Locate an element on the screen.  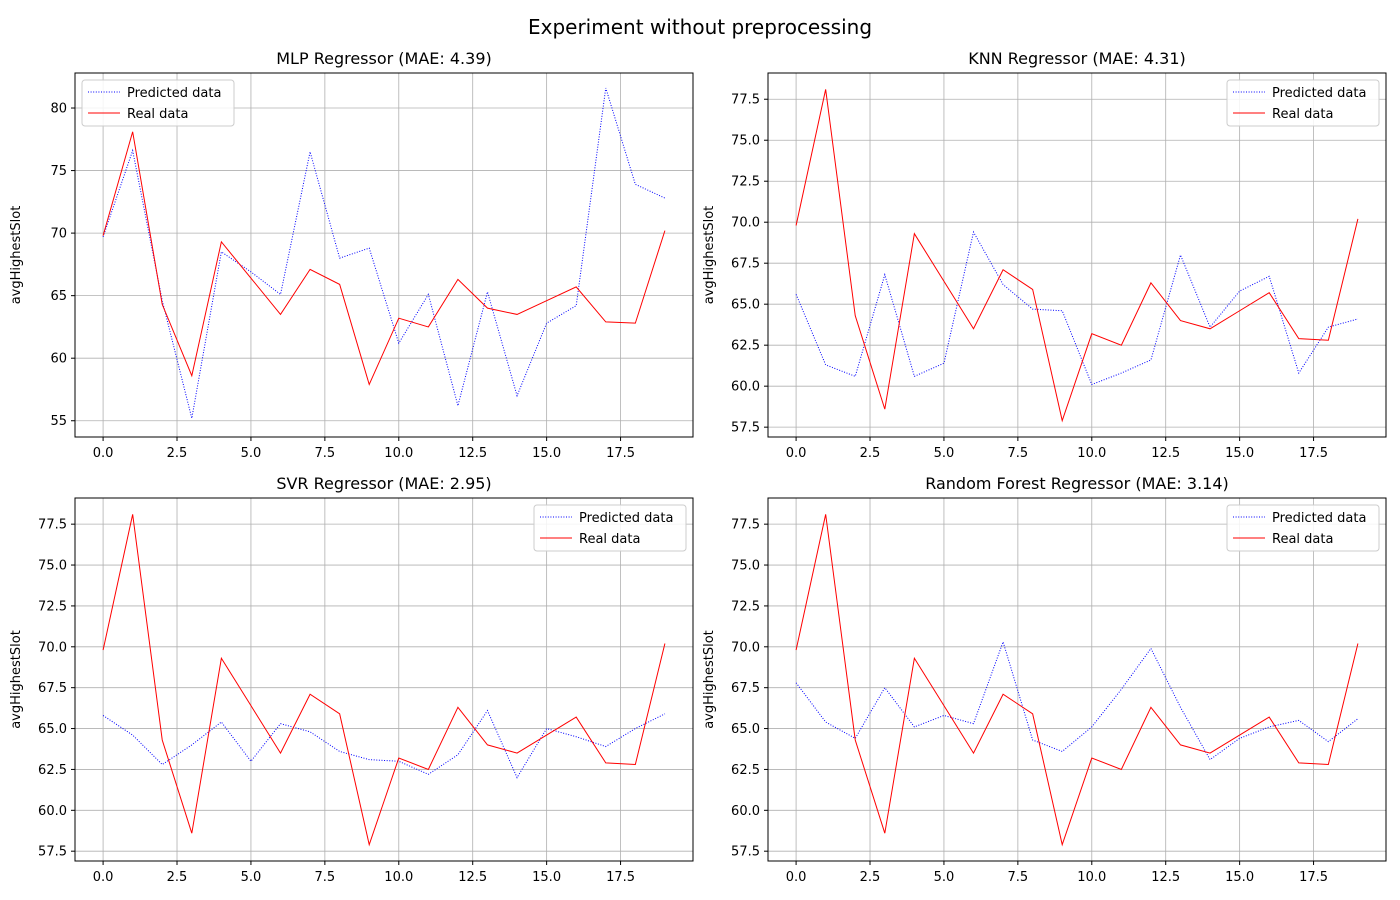
y-tick-label: 80 is located at coordinates (58, 109).